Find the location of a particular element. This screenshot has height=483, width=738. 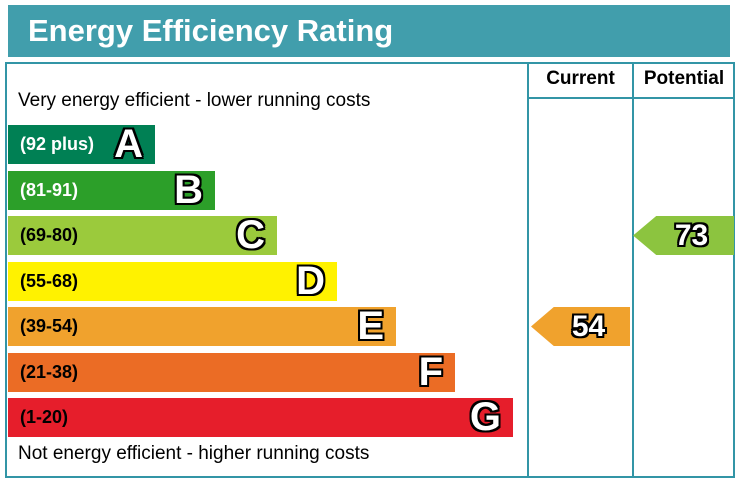

band-row-b: (81-91) B is located at coordinates (111, 190).